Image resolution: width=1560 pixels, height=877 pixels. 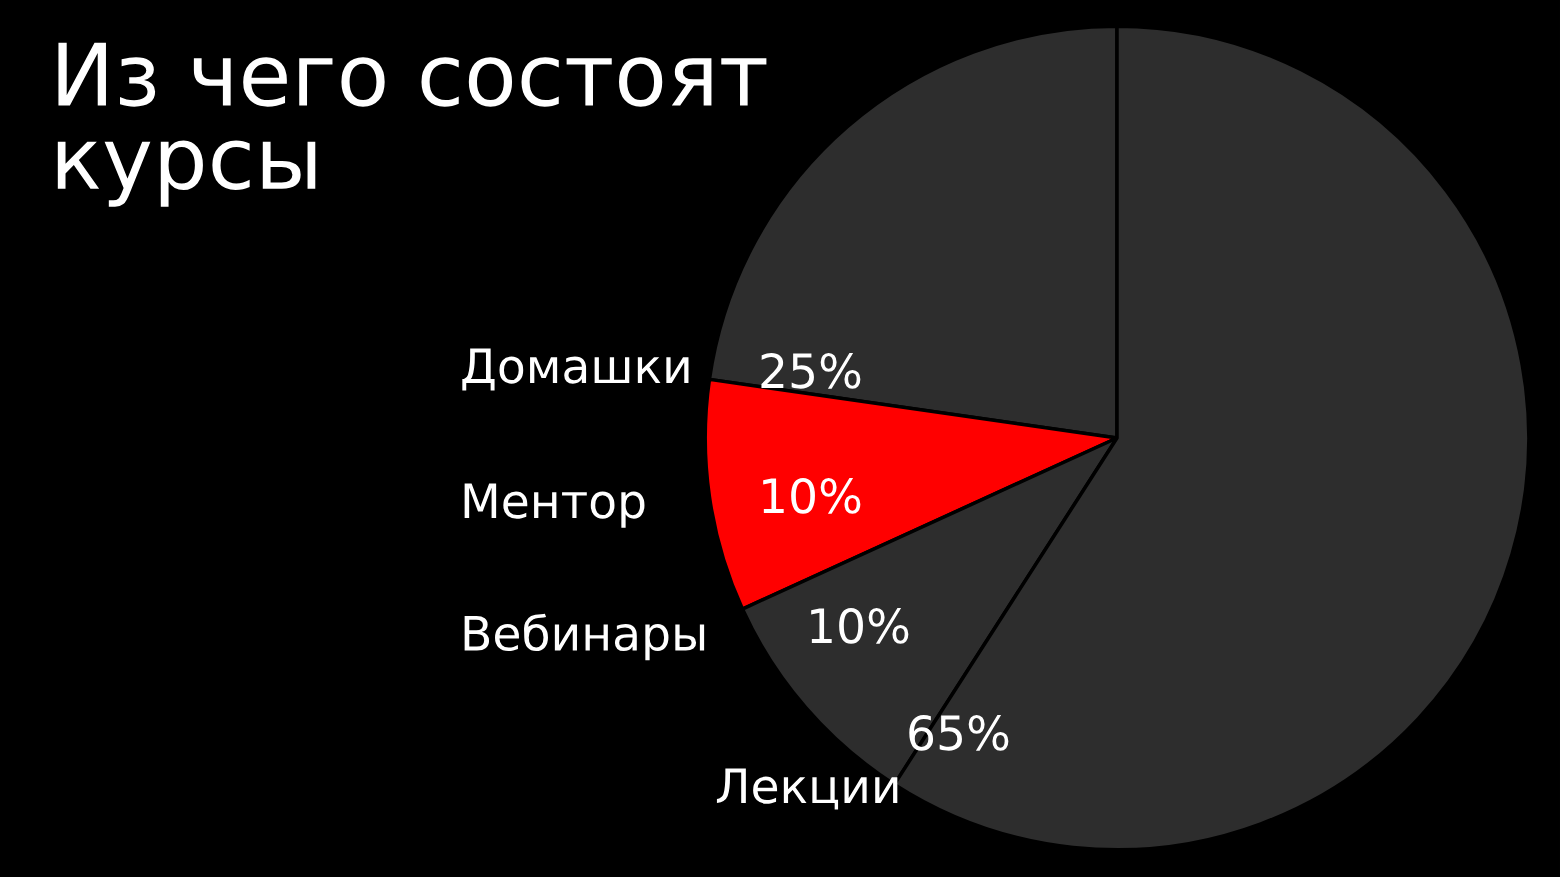 I want to click on slice-label: Лекции, so click(x=807, y=789).